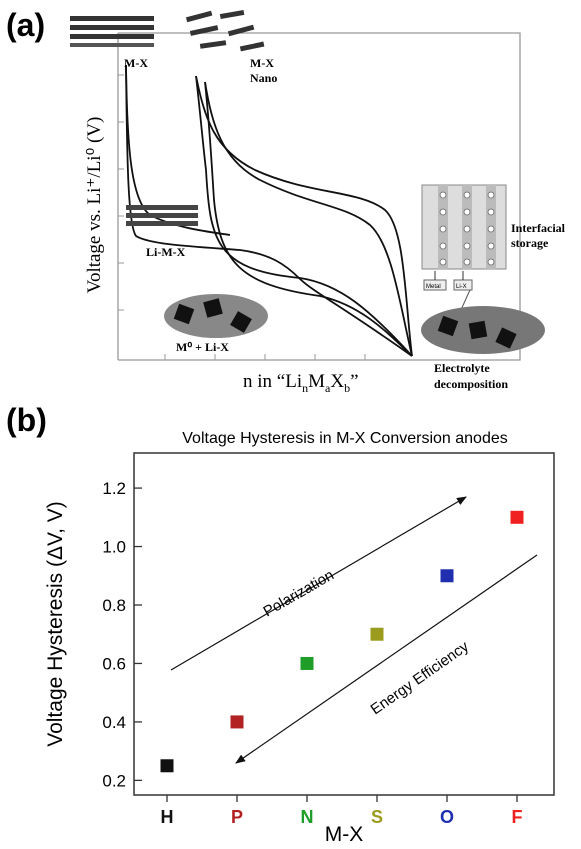 This screenshot has width=581, height=849. What do you see at coordinates (377, 817) in the screenshot?
I see `x-tick-label-s: S` at bounding box center [377, 817].